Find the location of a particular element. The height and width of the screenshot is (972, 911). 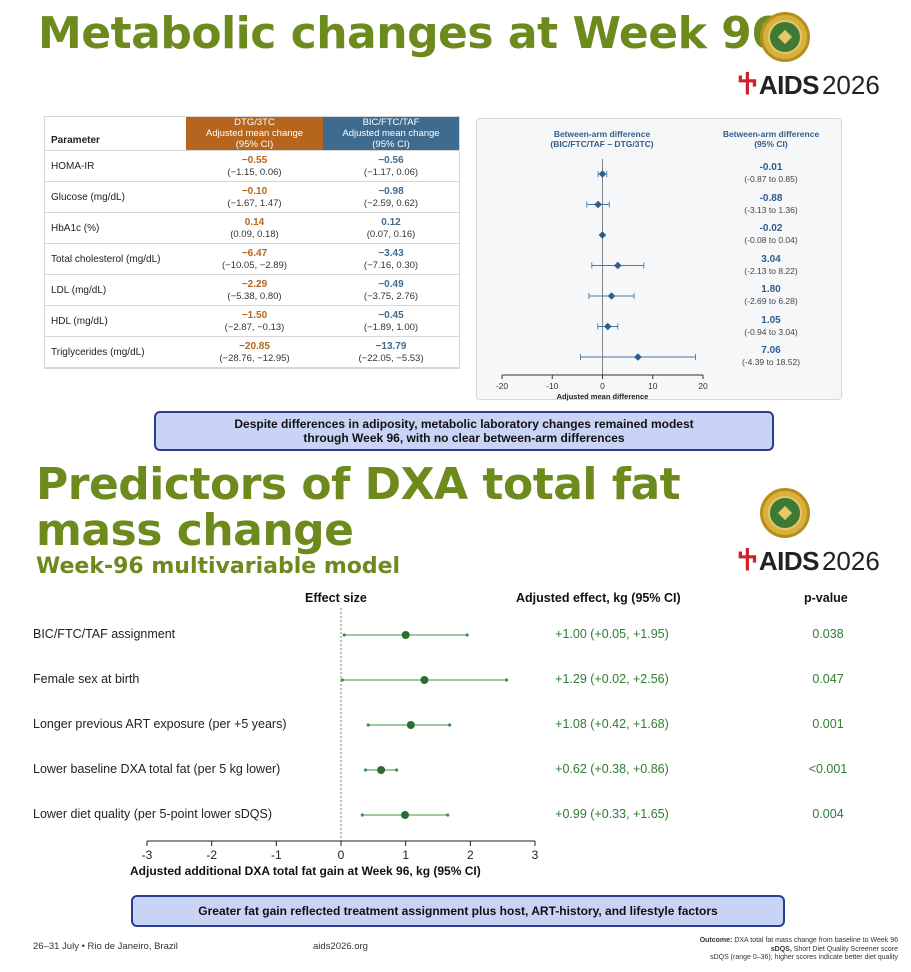

row-bic: −13.79 (−22.05, −5.53) is located at coordinates (391, 352).